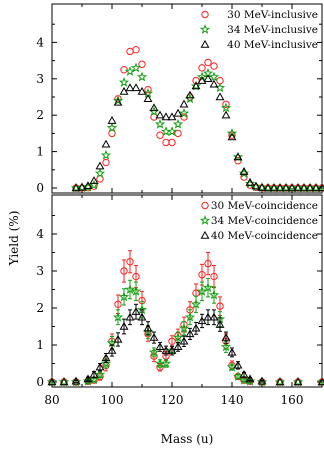 This screenshot has width=324, height=450. Describe the element at coordinates (264, 206) in the screenshot. I see `legend-label: 30 MeV-coincidence` at that location.